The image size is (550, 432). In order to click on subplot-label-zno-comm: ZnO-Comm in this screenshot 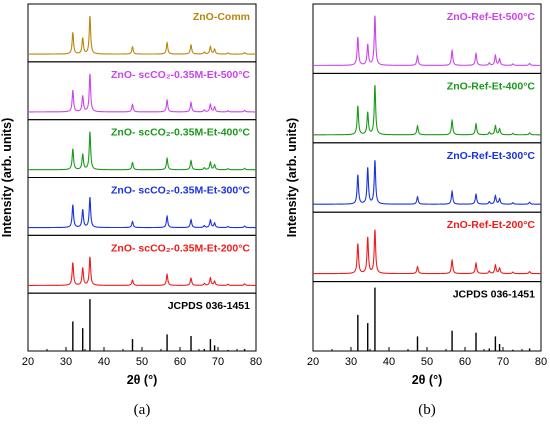, I will do `click(221, 17)`.